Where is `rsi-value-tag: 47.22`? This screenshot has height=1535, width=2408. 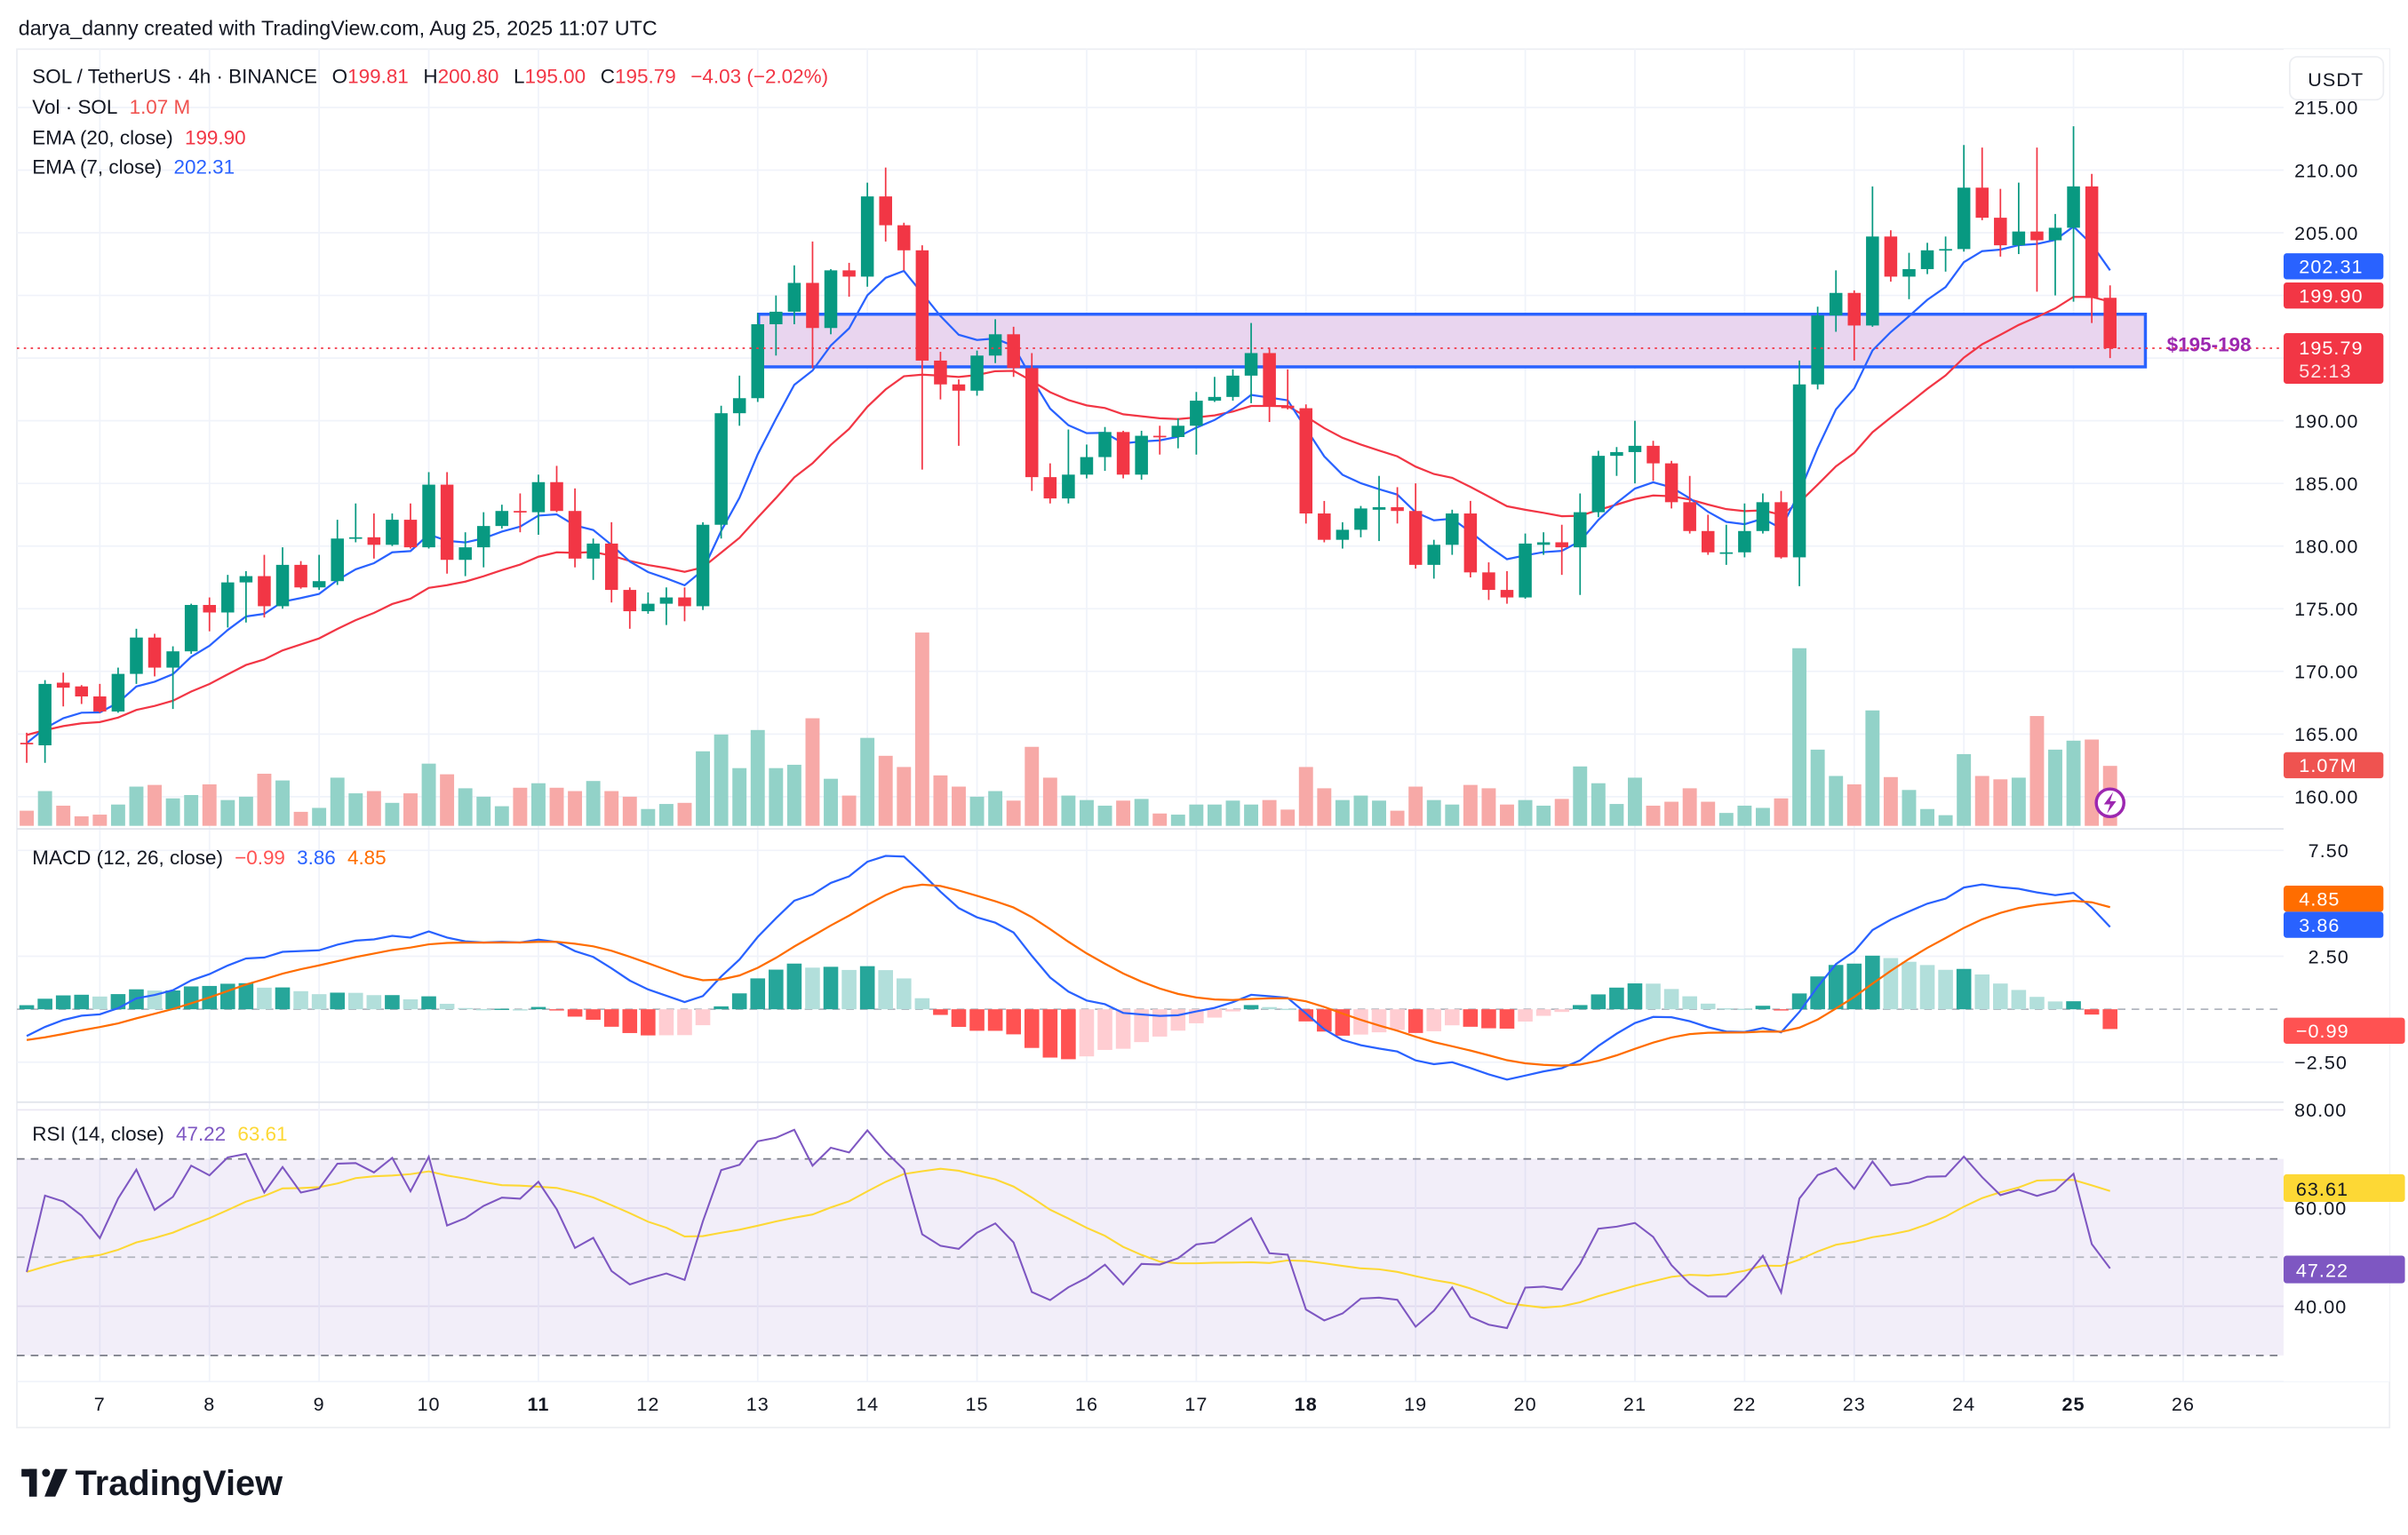 rsi-value-tag: 47.22 is located at coordinates (2344, 1269).